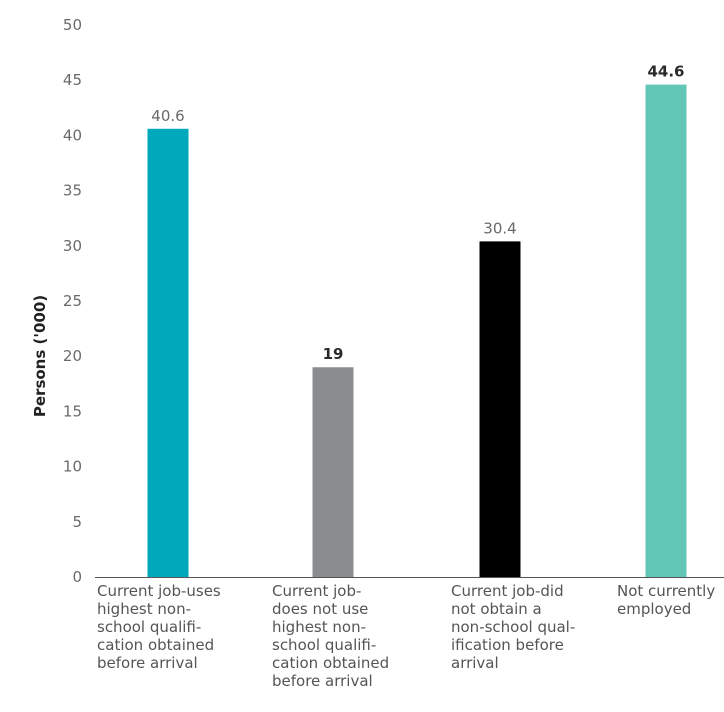 The width and height of the screenshot is (724, 712). What do you see at coordinates (40, 356) in the screenshot?
I see `y-axis-label: Persons ('000)` at bounding box center [40, 356].